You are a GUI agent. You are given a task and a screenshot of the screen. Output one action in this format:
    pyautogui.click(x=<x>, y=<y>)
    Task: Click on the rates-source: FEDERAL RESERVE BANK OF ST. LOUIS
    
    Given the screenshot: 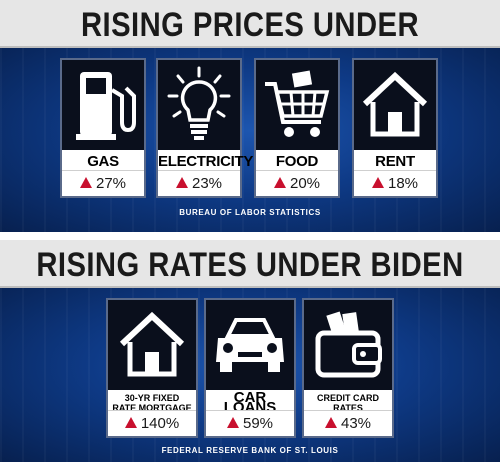 What is the action you would take?
    pyautogui.click(x=250, y=450)
    